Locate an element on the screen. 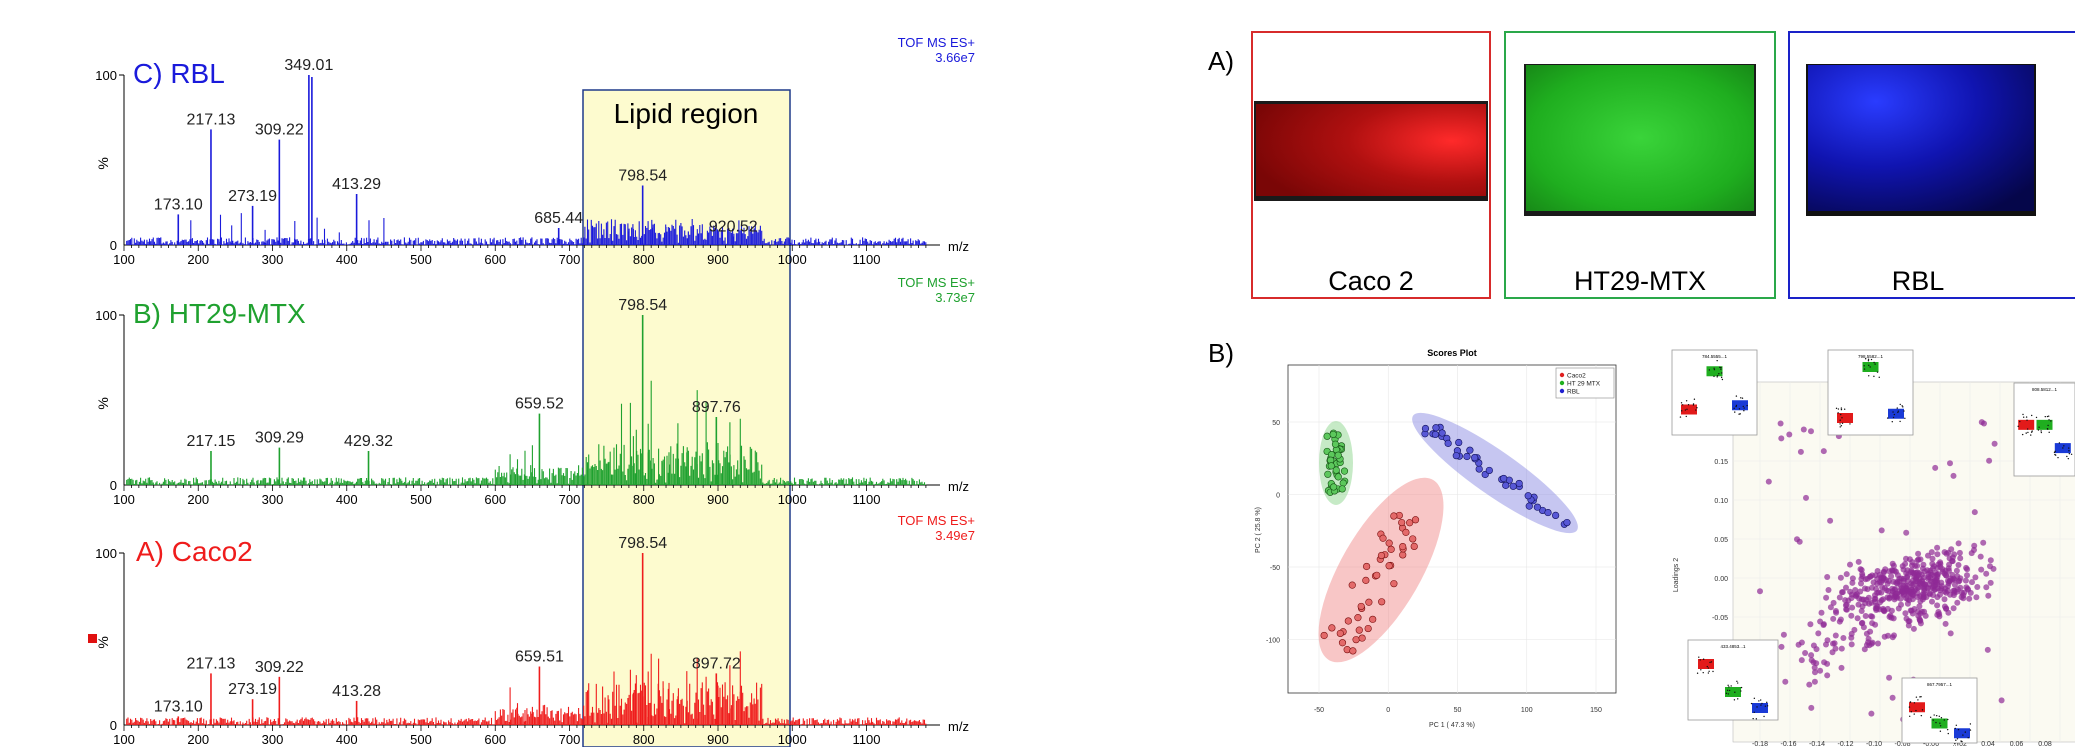 Image resolution: width=2075 pixels, height=747 pixels. scores-points is located at coordinates (1445, 539).